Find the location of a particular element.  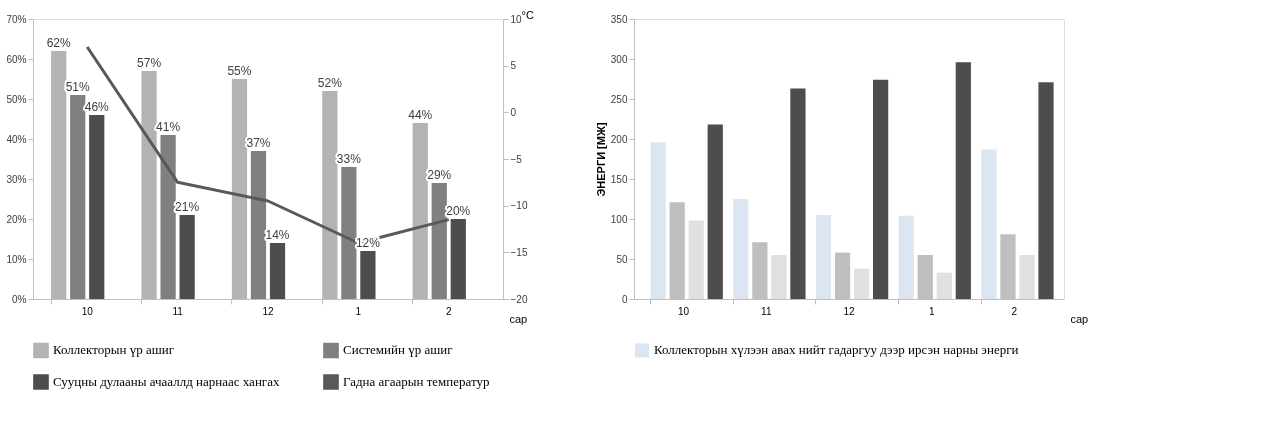

y-tick-label: 70% is located at coordinates (16, 19).